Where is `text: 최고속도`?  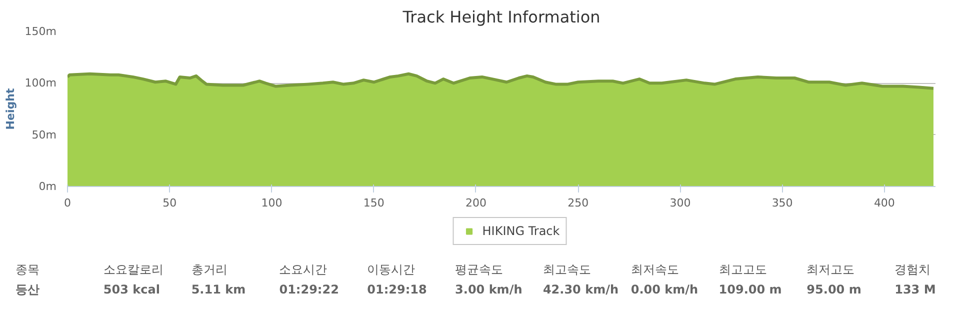 text: 최고속도 is located at coordinates (566, 269).